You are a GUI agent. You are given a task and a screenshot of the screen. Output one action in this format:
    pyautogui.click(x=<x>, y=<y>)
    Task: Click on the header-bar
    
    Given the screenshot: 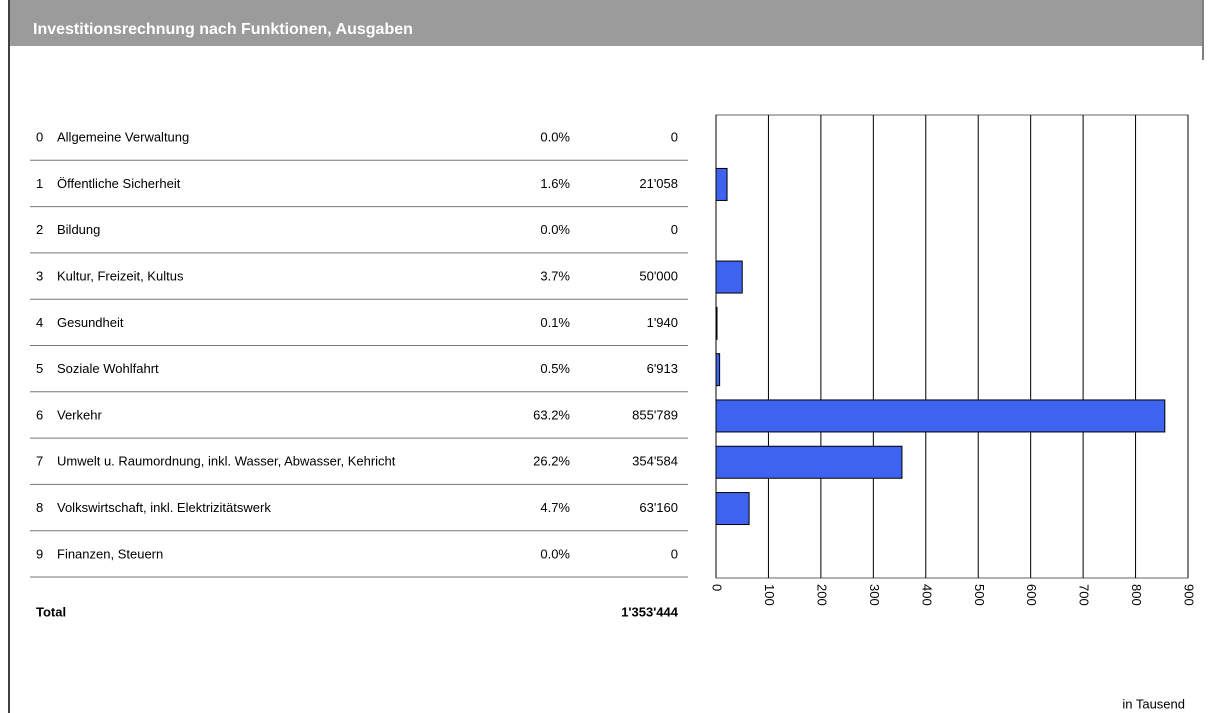 What is the action you would take?
    pyautogui.click(x=606, y=23)
    